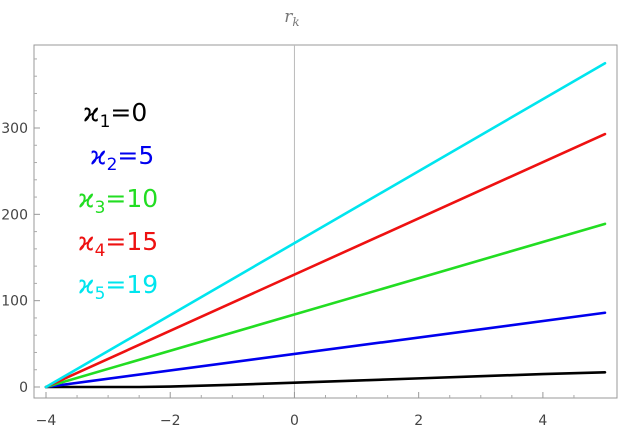 The image size is (623, 434). What do you see at coordinates (542, 421) in the screenshot?
I see `x-tick-label: 4` at bounding box center [542, 421].